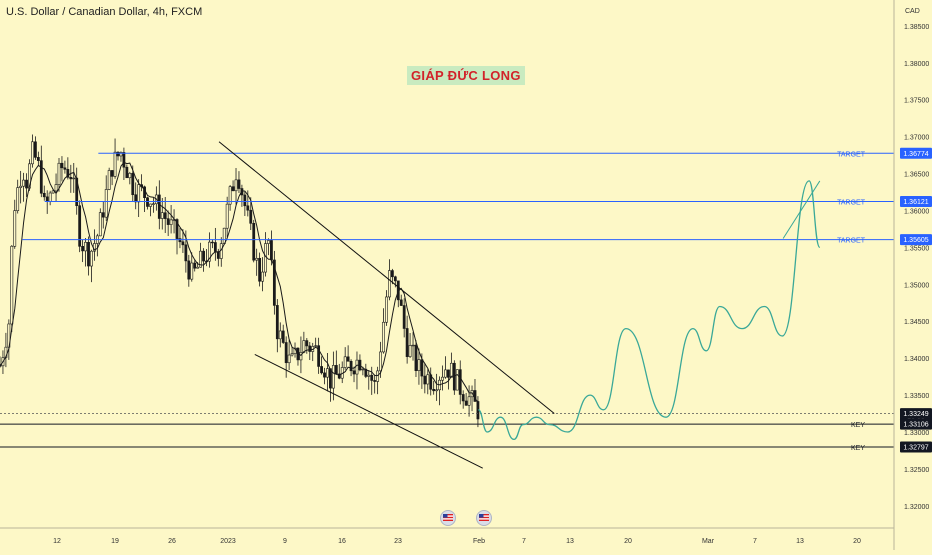 This screenshot has width=932, height=555. What do you see at coordinates (368, 411) in the screenshot?
I see `lower-trendline` at bounding box center [368, 411].